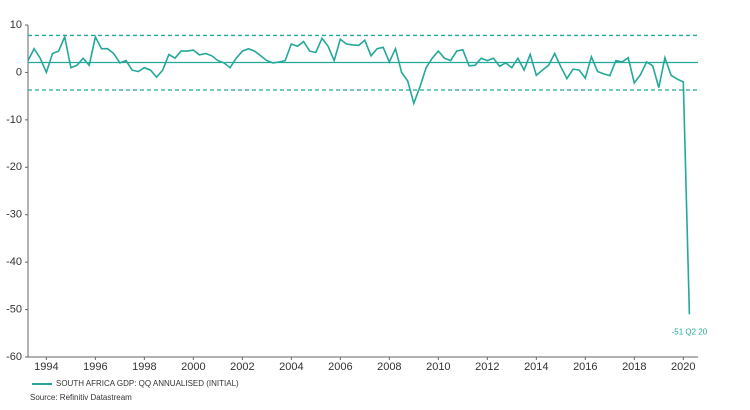 The width and height of the screenshot is (750, 410). Describe the element at coordinates (585, 367) in the screenshot. I see `x-tick-label: 2016` at that location.